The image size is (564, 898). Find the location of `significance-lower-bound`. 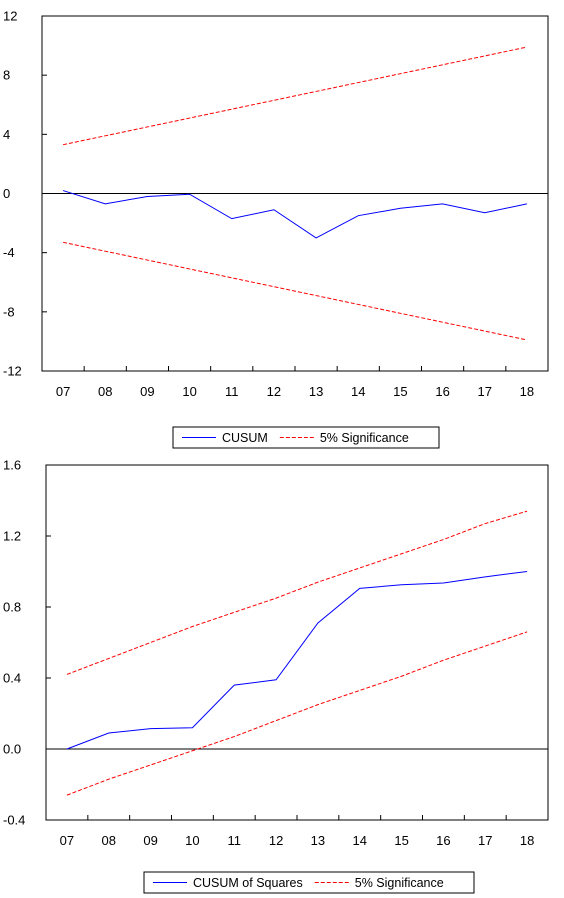

significance-lower-bound is located at coordinates (295, 291).